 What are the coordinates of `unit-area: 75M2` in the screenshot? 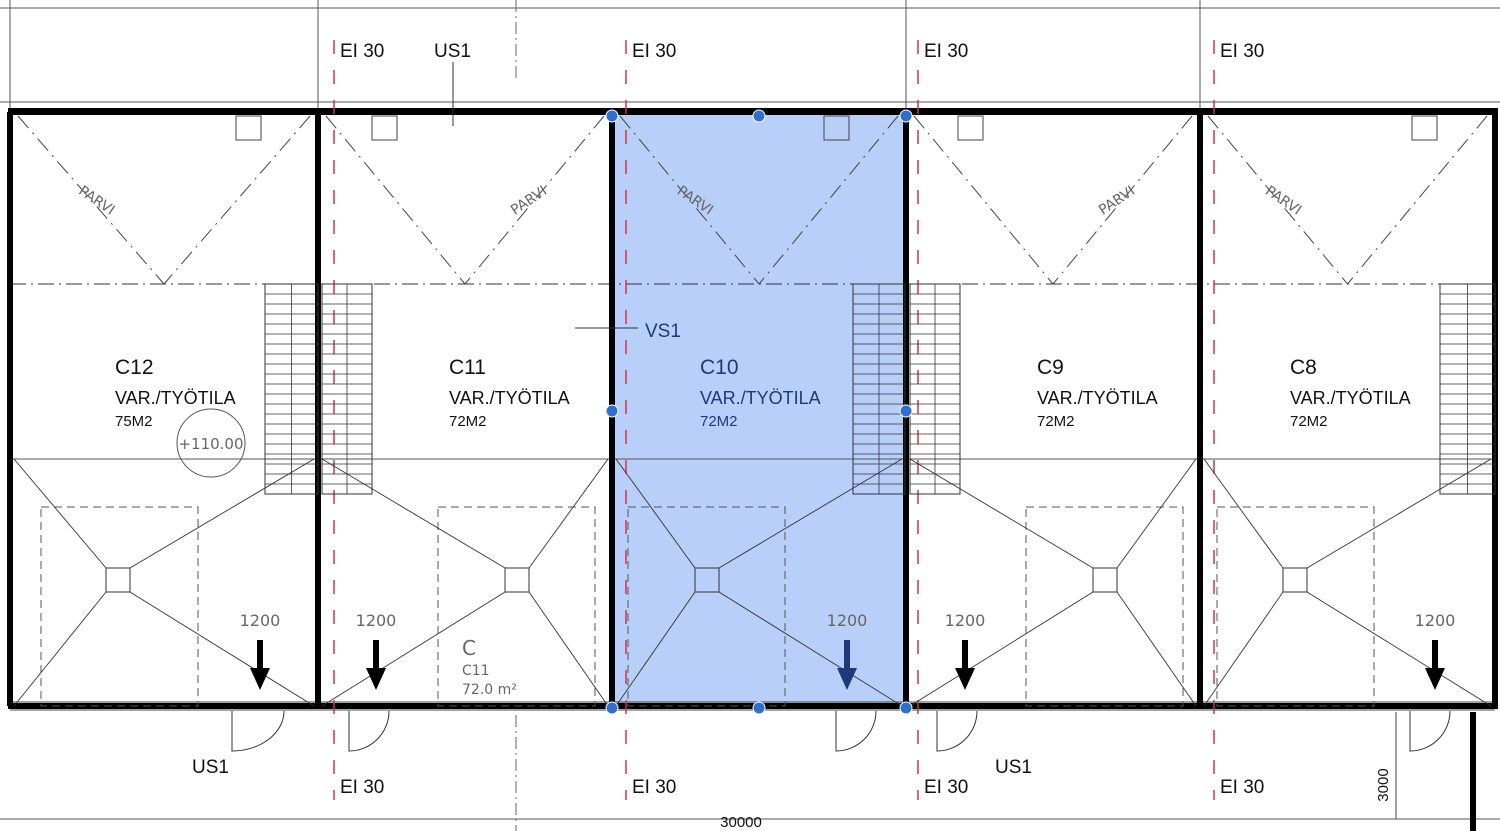 It's located at (134, 421).